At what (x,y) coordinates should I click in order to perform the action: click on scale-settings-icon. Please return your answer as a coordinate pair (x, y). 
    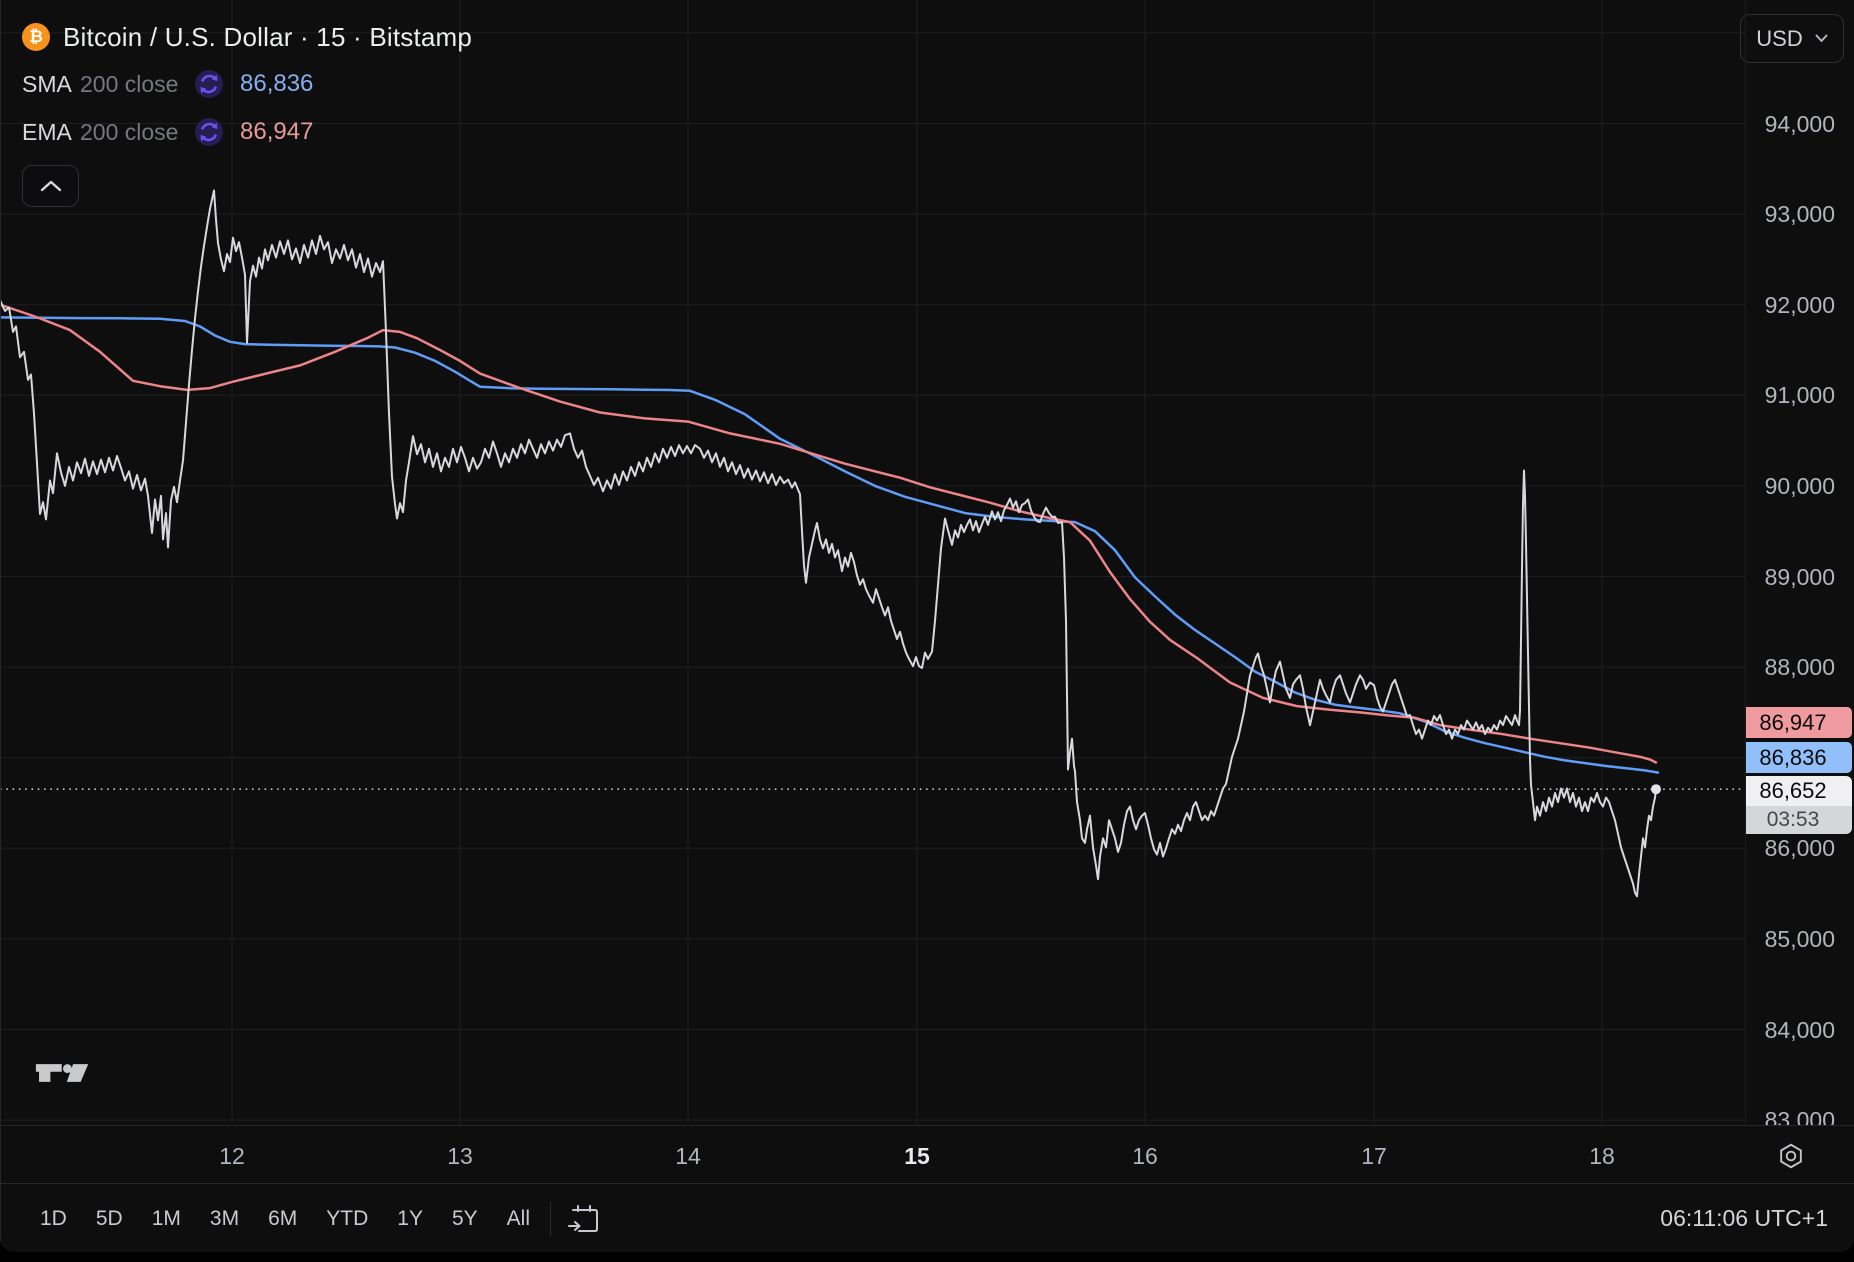
    Looking at the image, I should click on (1791, 1156).